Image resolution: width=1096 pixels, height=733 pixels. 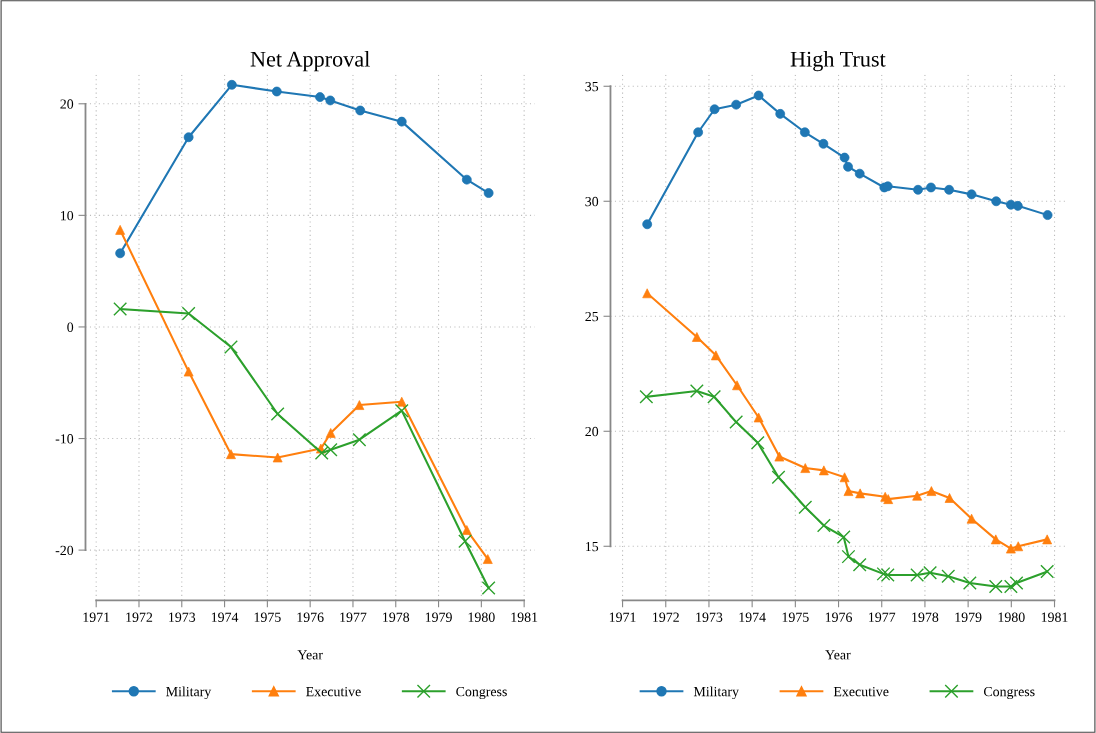 I want to click on y-tick-label: 30, so click(x=592, y=201).